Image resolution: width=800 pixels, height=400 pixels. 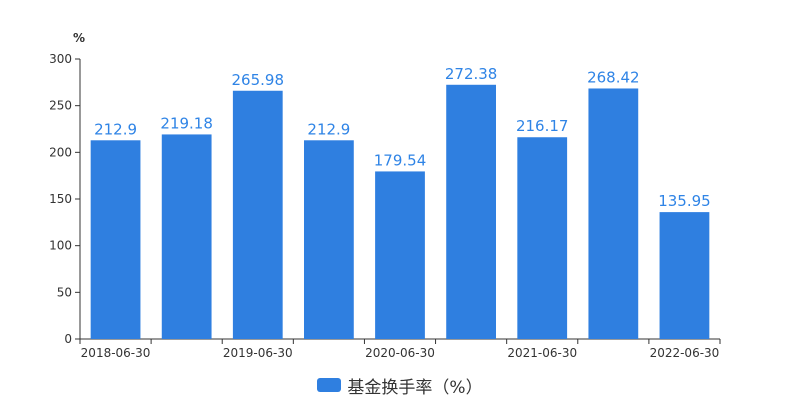 I want to click on y-axis: 0 50 100 150 200 250 300, so click(x=65, y=199).